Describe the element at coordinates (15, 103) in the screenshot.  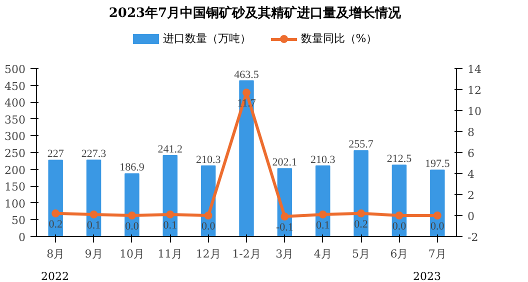
I see `y-tick-label: 400` at that location.